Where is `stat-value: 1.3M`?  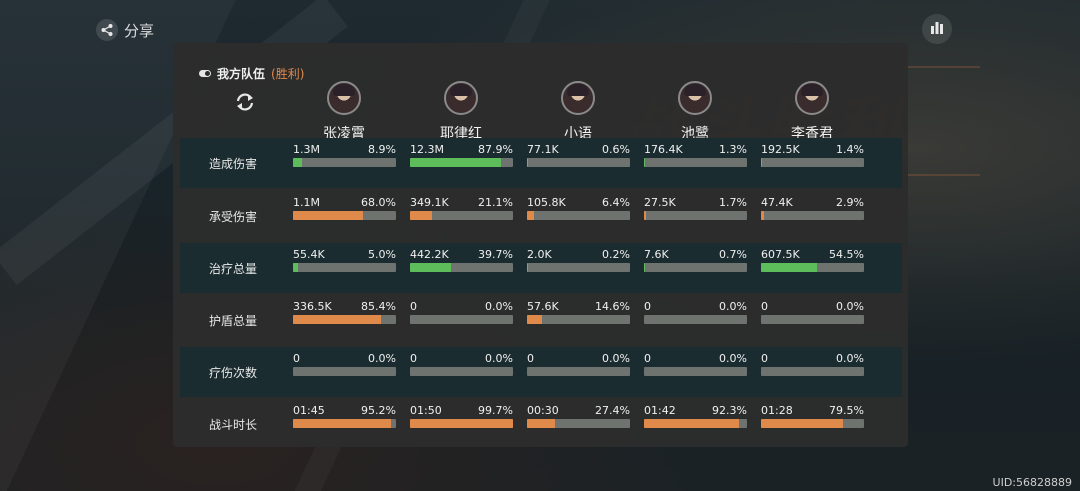 stat-value: 1.3M is located at coordinates (306, 149).